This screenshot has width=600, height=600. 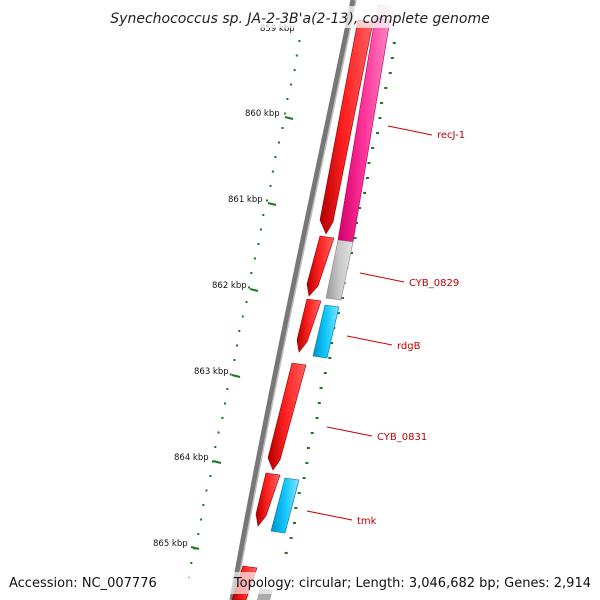 I want to click on kbp-tick-label: 860 kbp, so click(x=262, y=114).